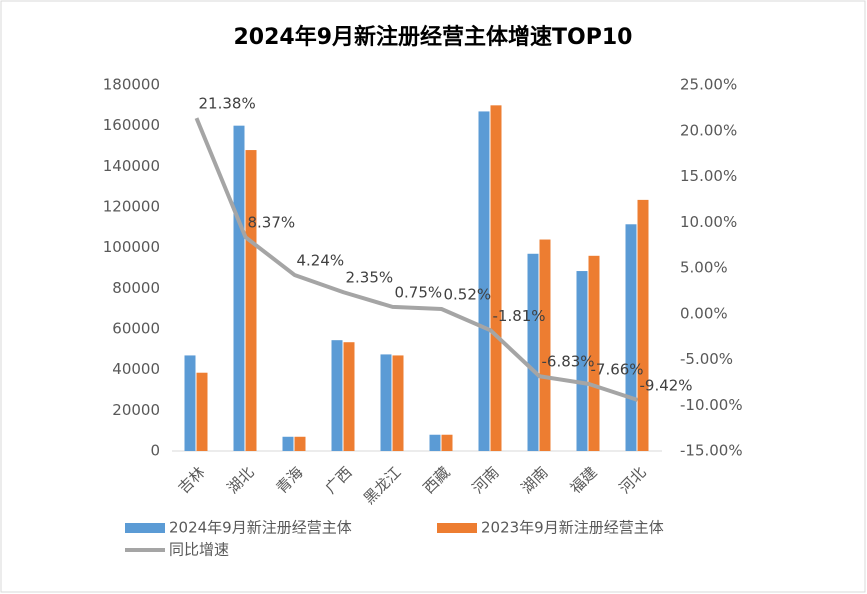  What do you see at coordinates (131, 247) in the screenshot?
I see `y-tick-label: 100000` at bounding box center [131, 247].